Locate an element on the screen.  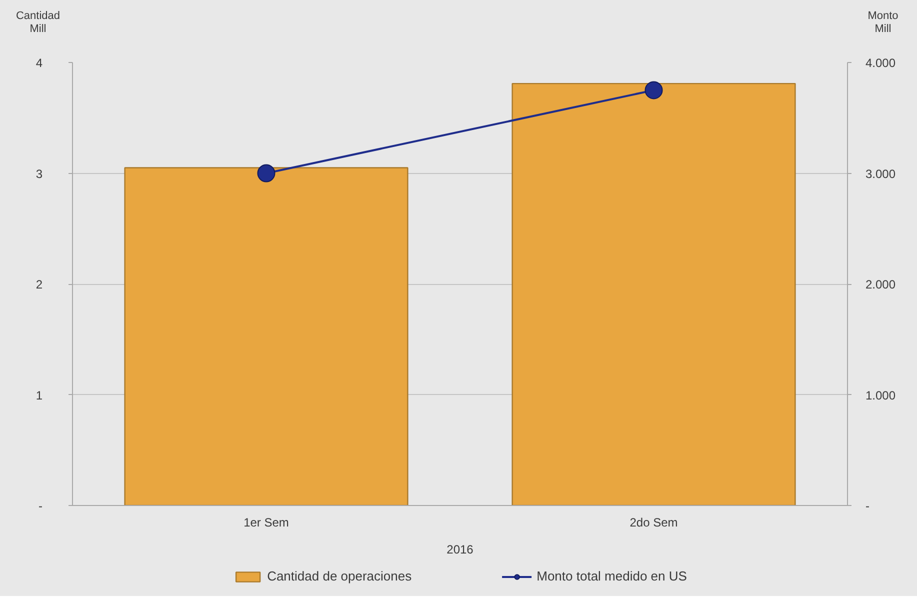
y-tick-label: 3 is located at coordinates (39, 173).